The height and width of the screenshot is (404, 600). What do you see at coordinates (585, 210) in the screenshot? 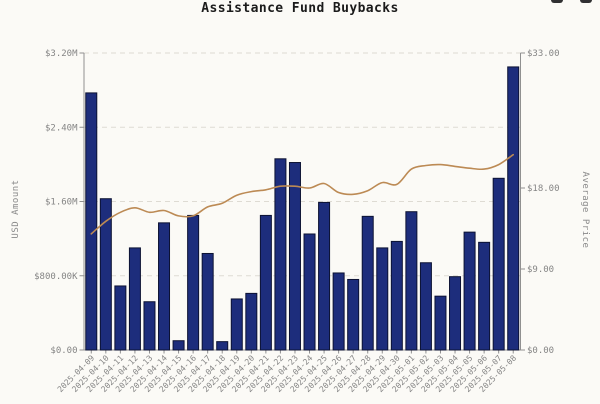
I see `right-axis-title: Average Price` at bounding box center [585, 210].